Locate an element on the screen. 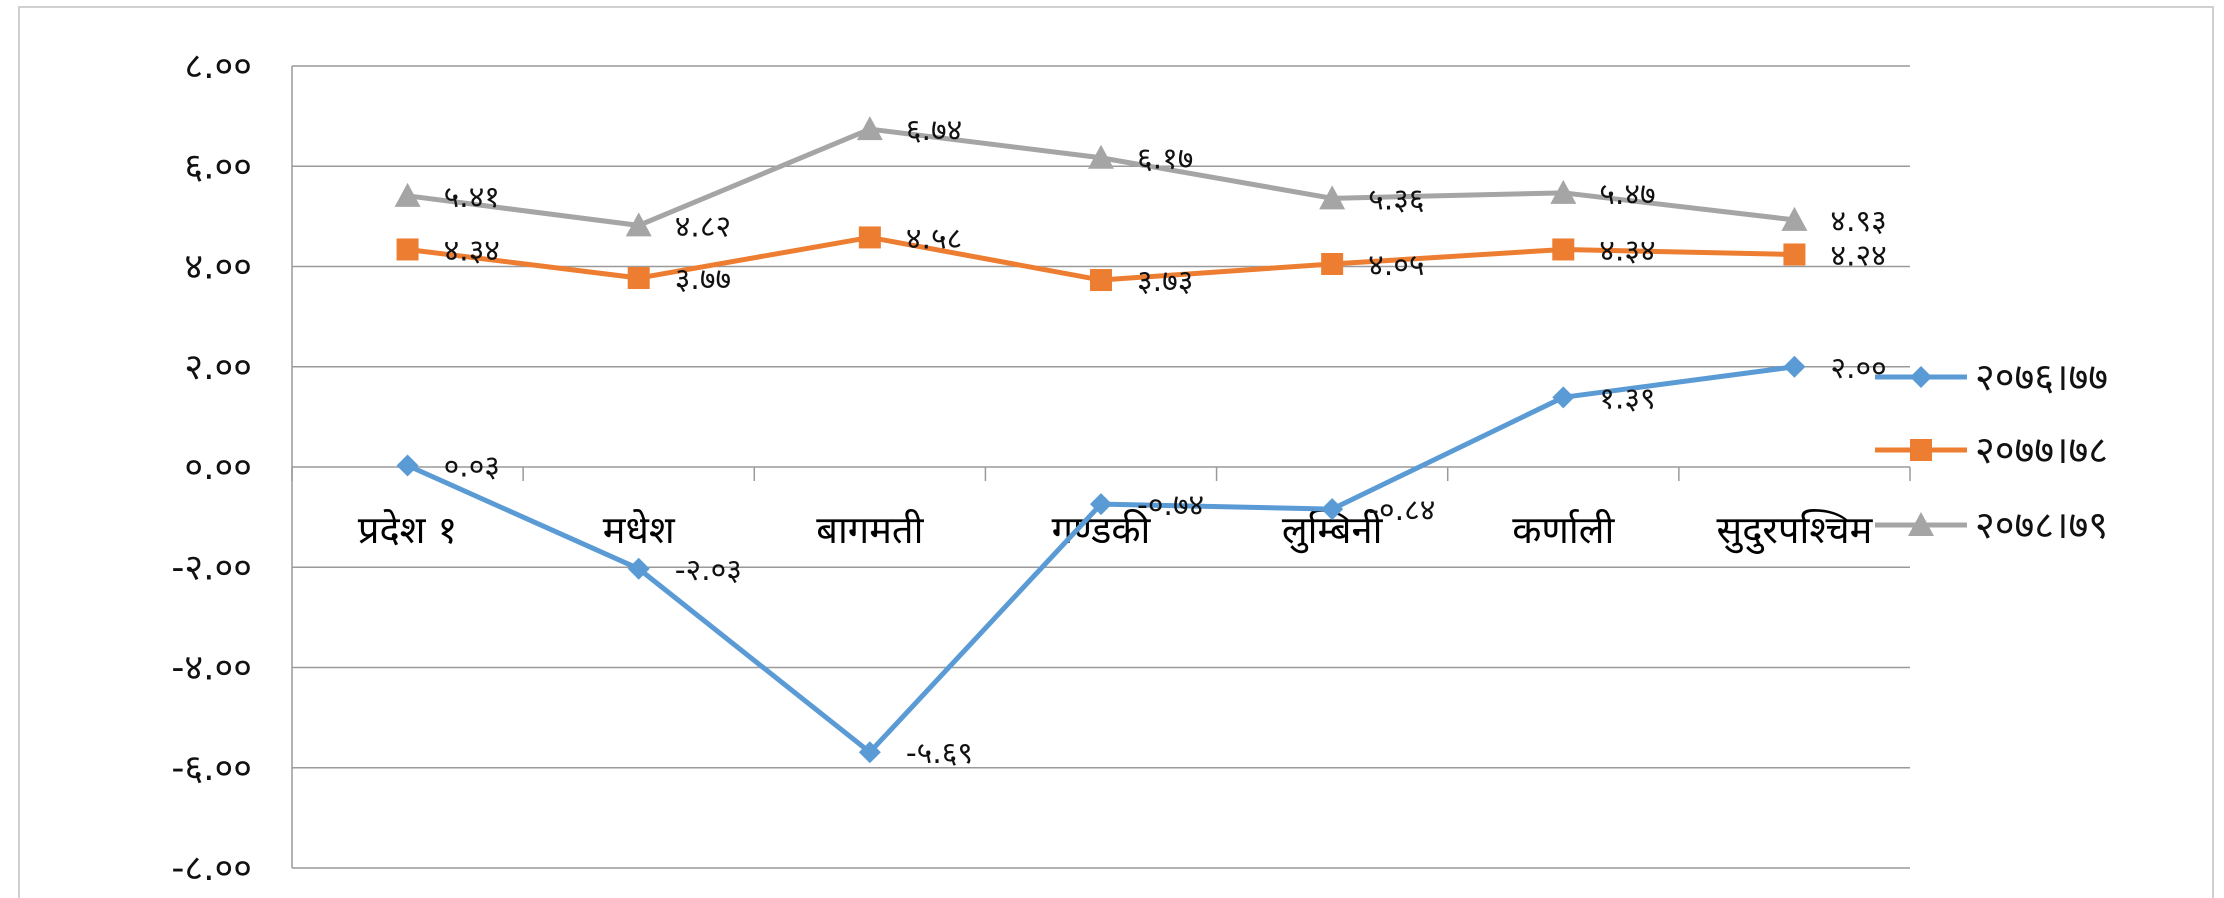 This screenshot has height=898, width=2224. data-label: ०.०३ is located at coordinates (472, 466).